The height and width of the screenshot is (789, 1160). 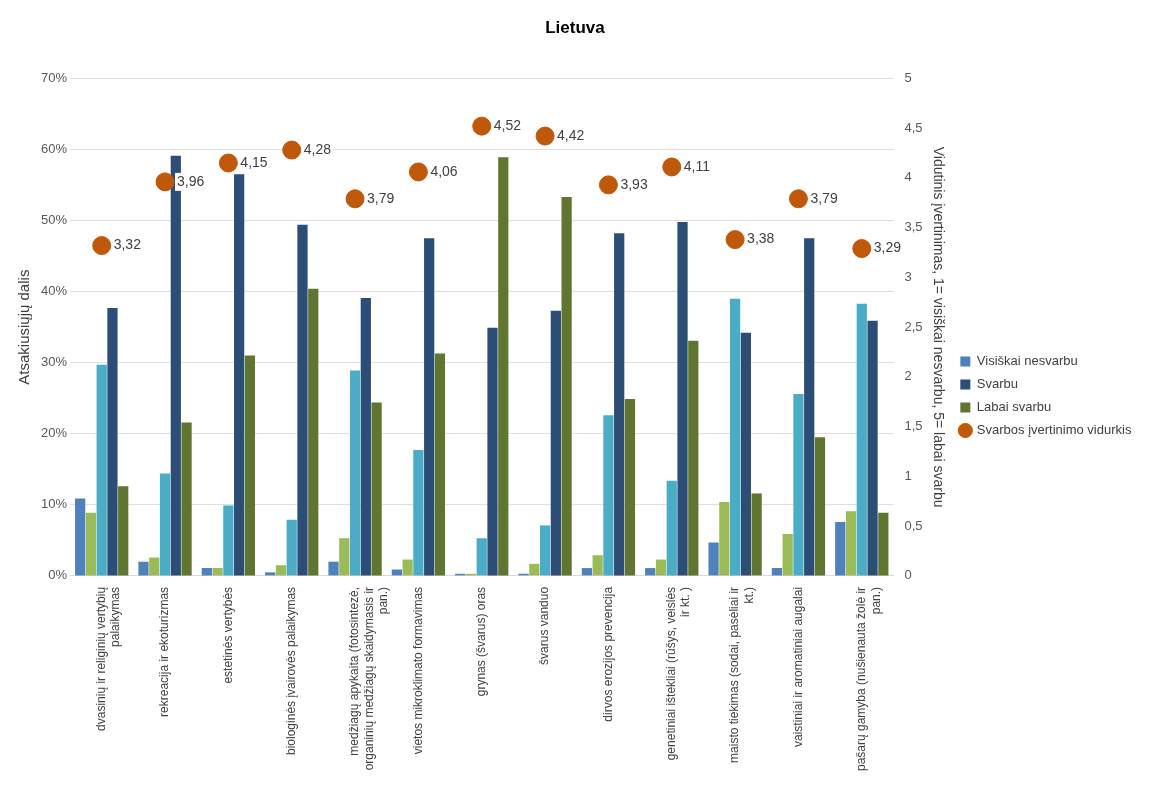 What do you see at coordinates (24, 327) in the screenshot?
I see `y-axis-title: Atsakiusiųjų dalis` at bounding box center [24, 327].